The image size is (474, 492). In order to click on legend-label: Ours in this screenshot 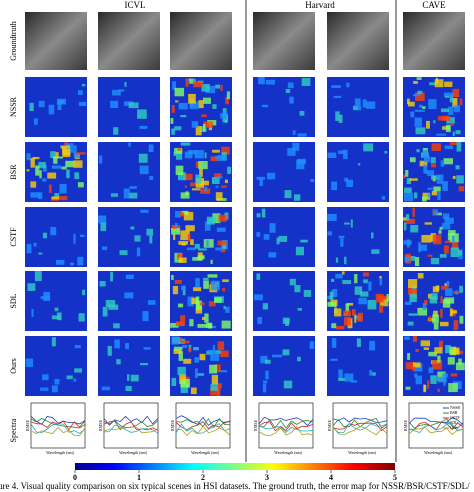, I will do `click(454, 427)`.